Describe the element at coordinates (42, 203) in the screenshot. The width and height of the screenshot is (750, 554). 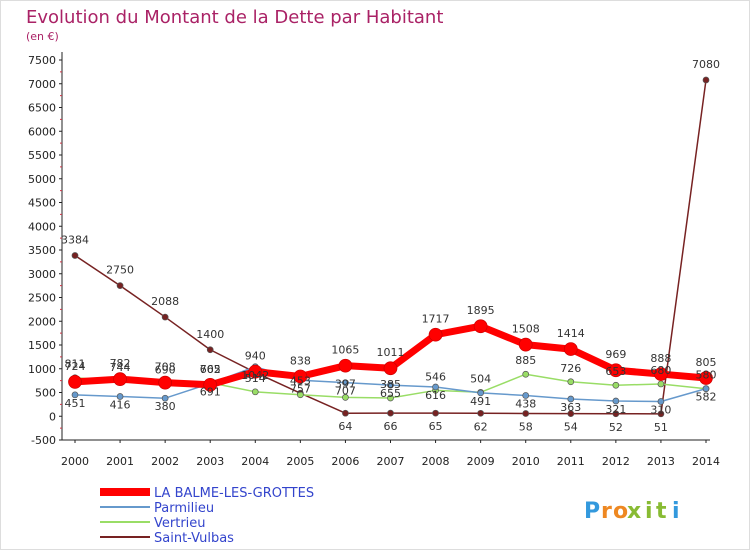
I see `y-tick-label: 4500` at that location.